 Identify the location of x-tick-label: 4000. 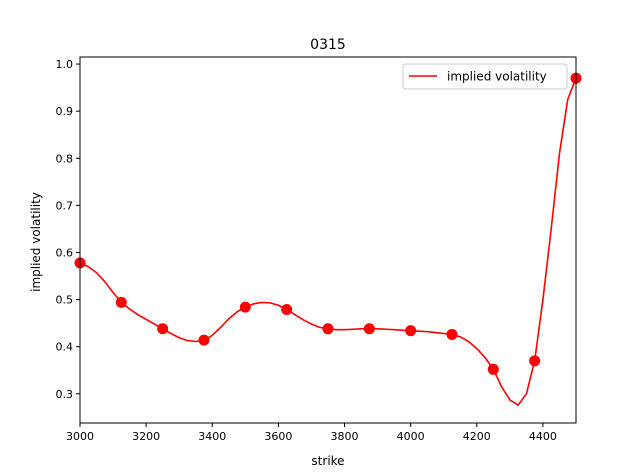
(411, 436).